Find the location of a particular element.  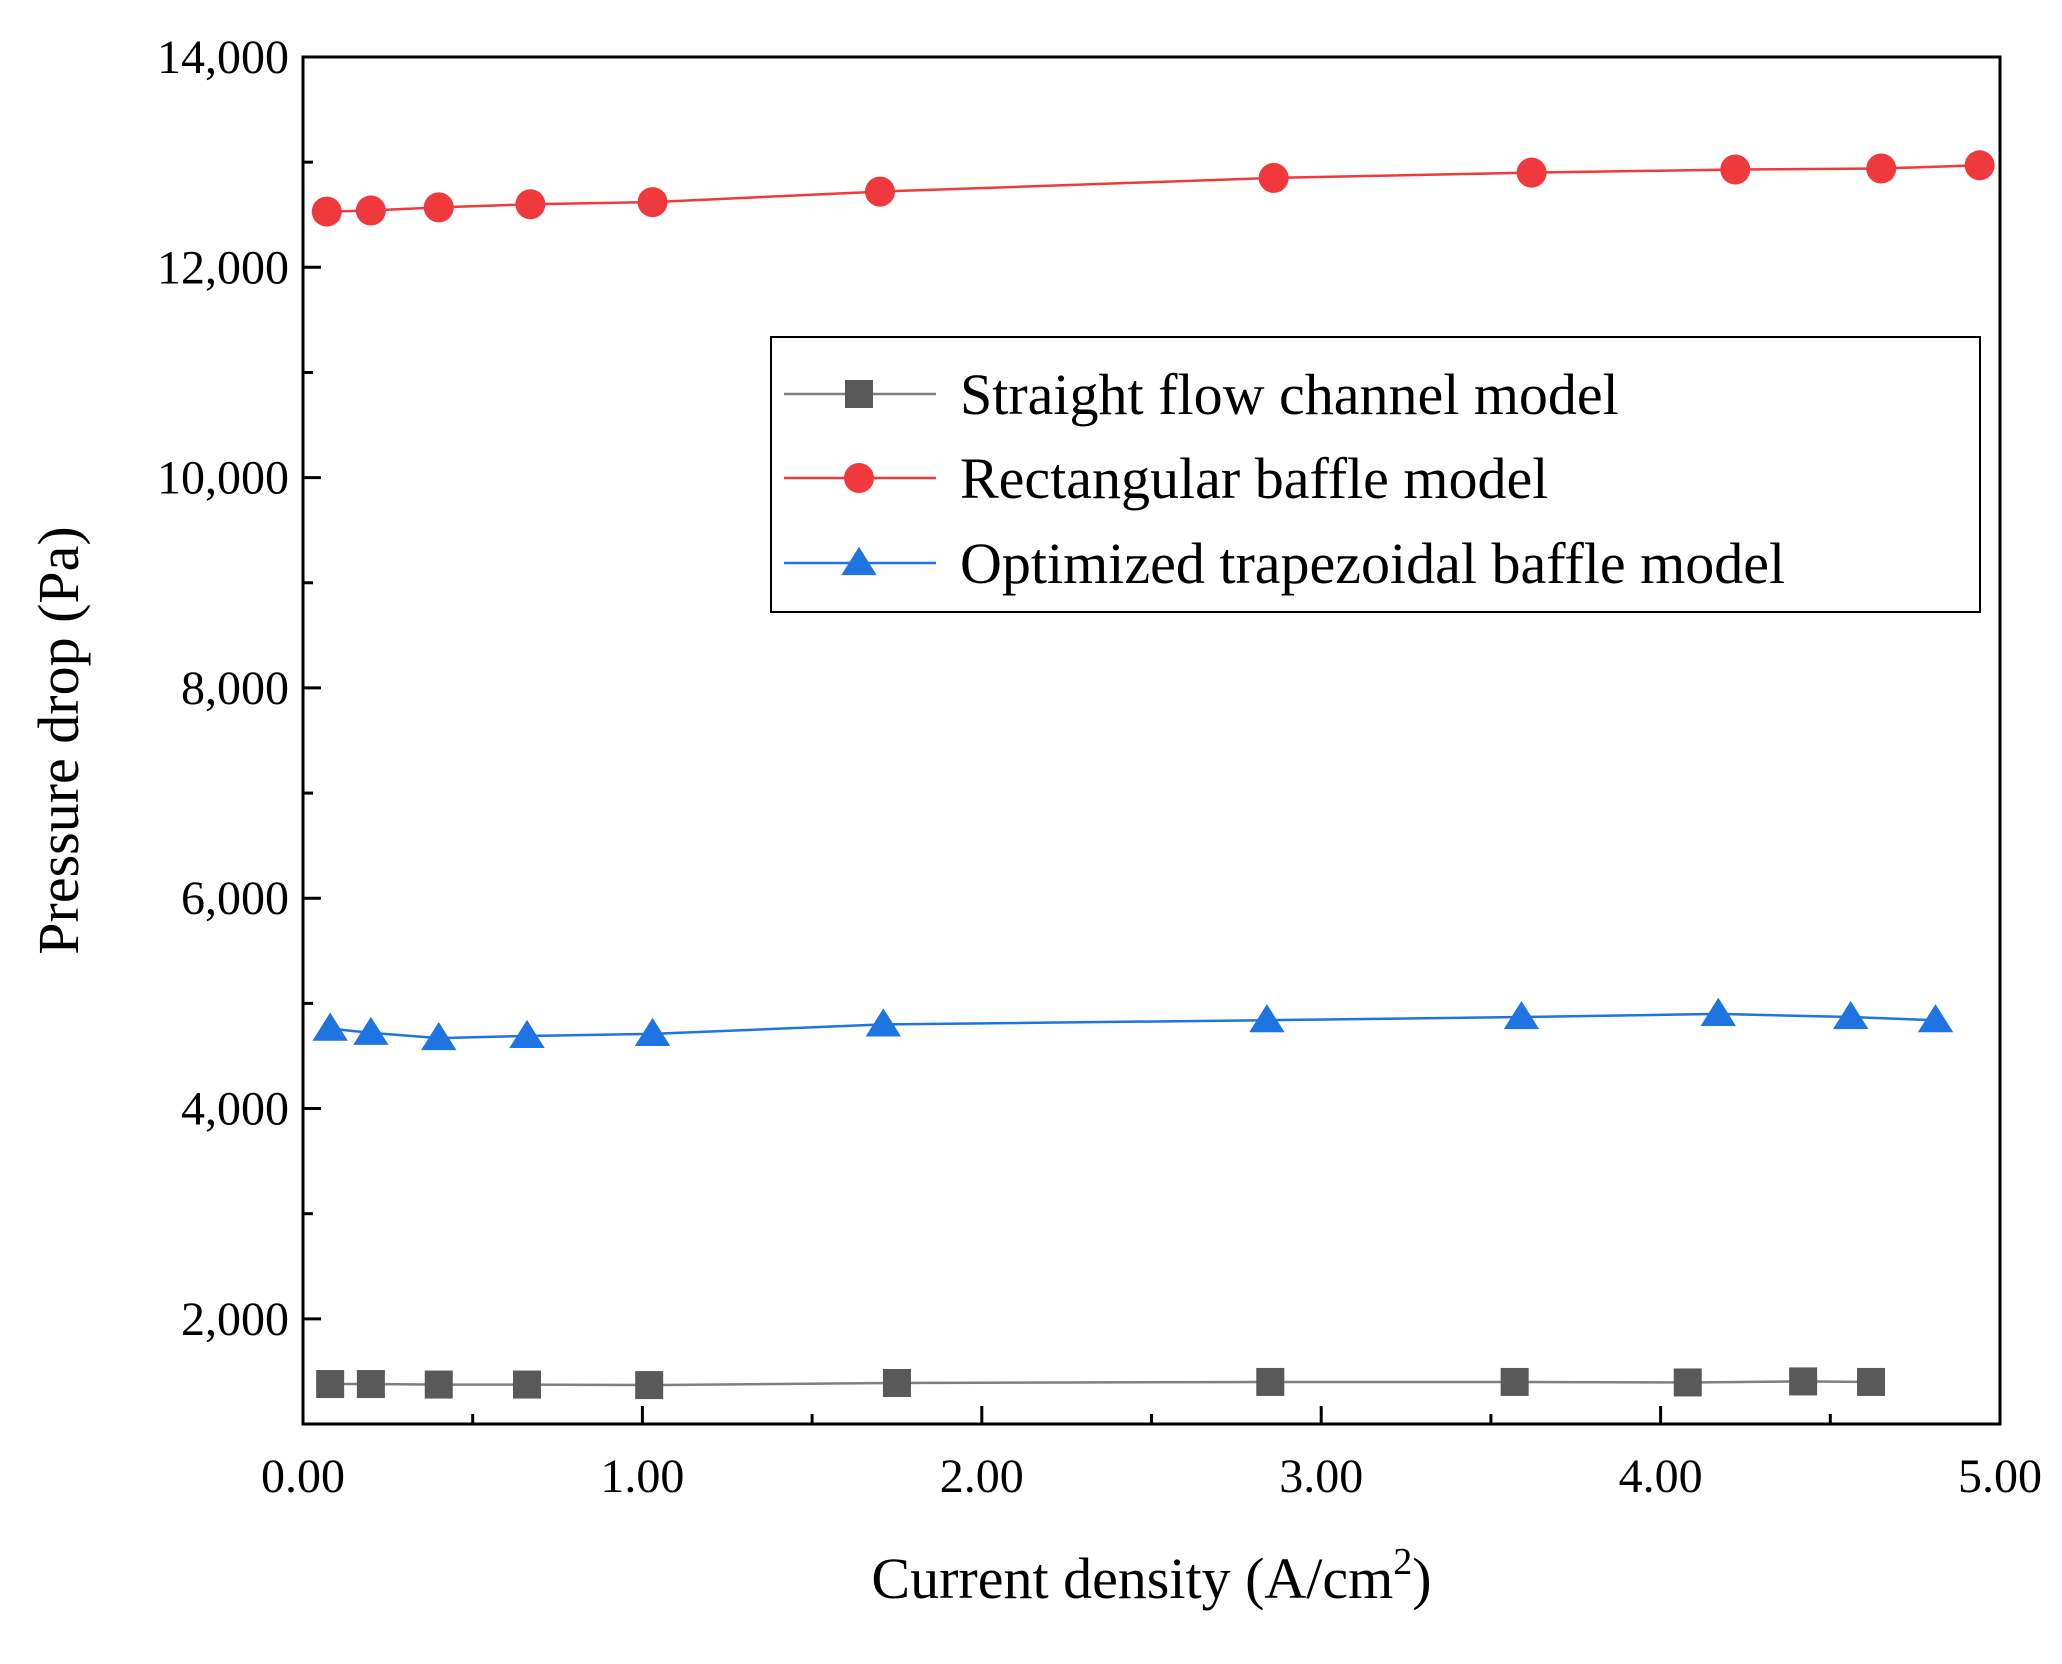

legend-entry: Rectangular baffle model is located at coordinates (1166, 478).